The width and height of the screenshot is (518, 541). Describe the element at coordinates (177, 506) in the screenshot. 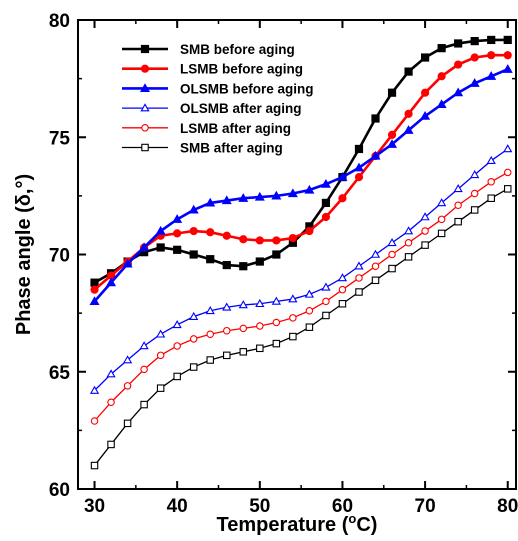

I see `x-tick-label: 40` at that location.